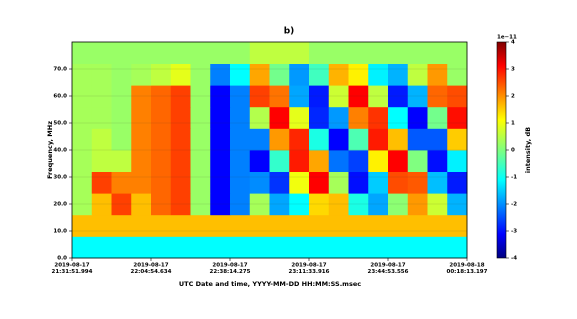 The width and height of the screenshot is (577, 319). What do you see at coordinates (72, 272) in the screenshot?
I see `x-tick-label: 21:31:51.994` at bounding box center [72, 272].